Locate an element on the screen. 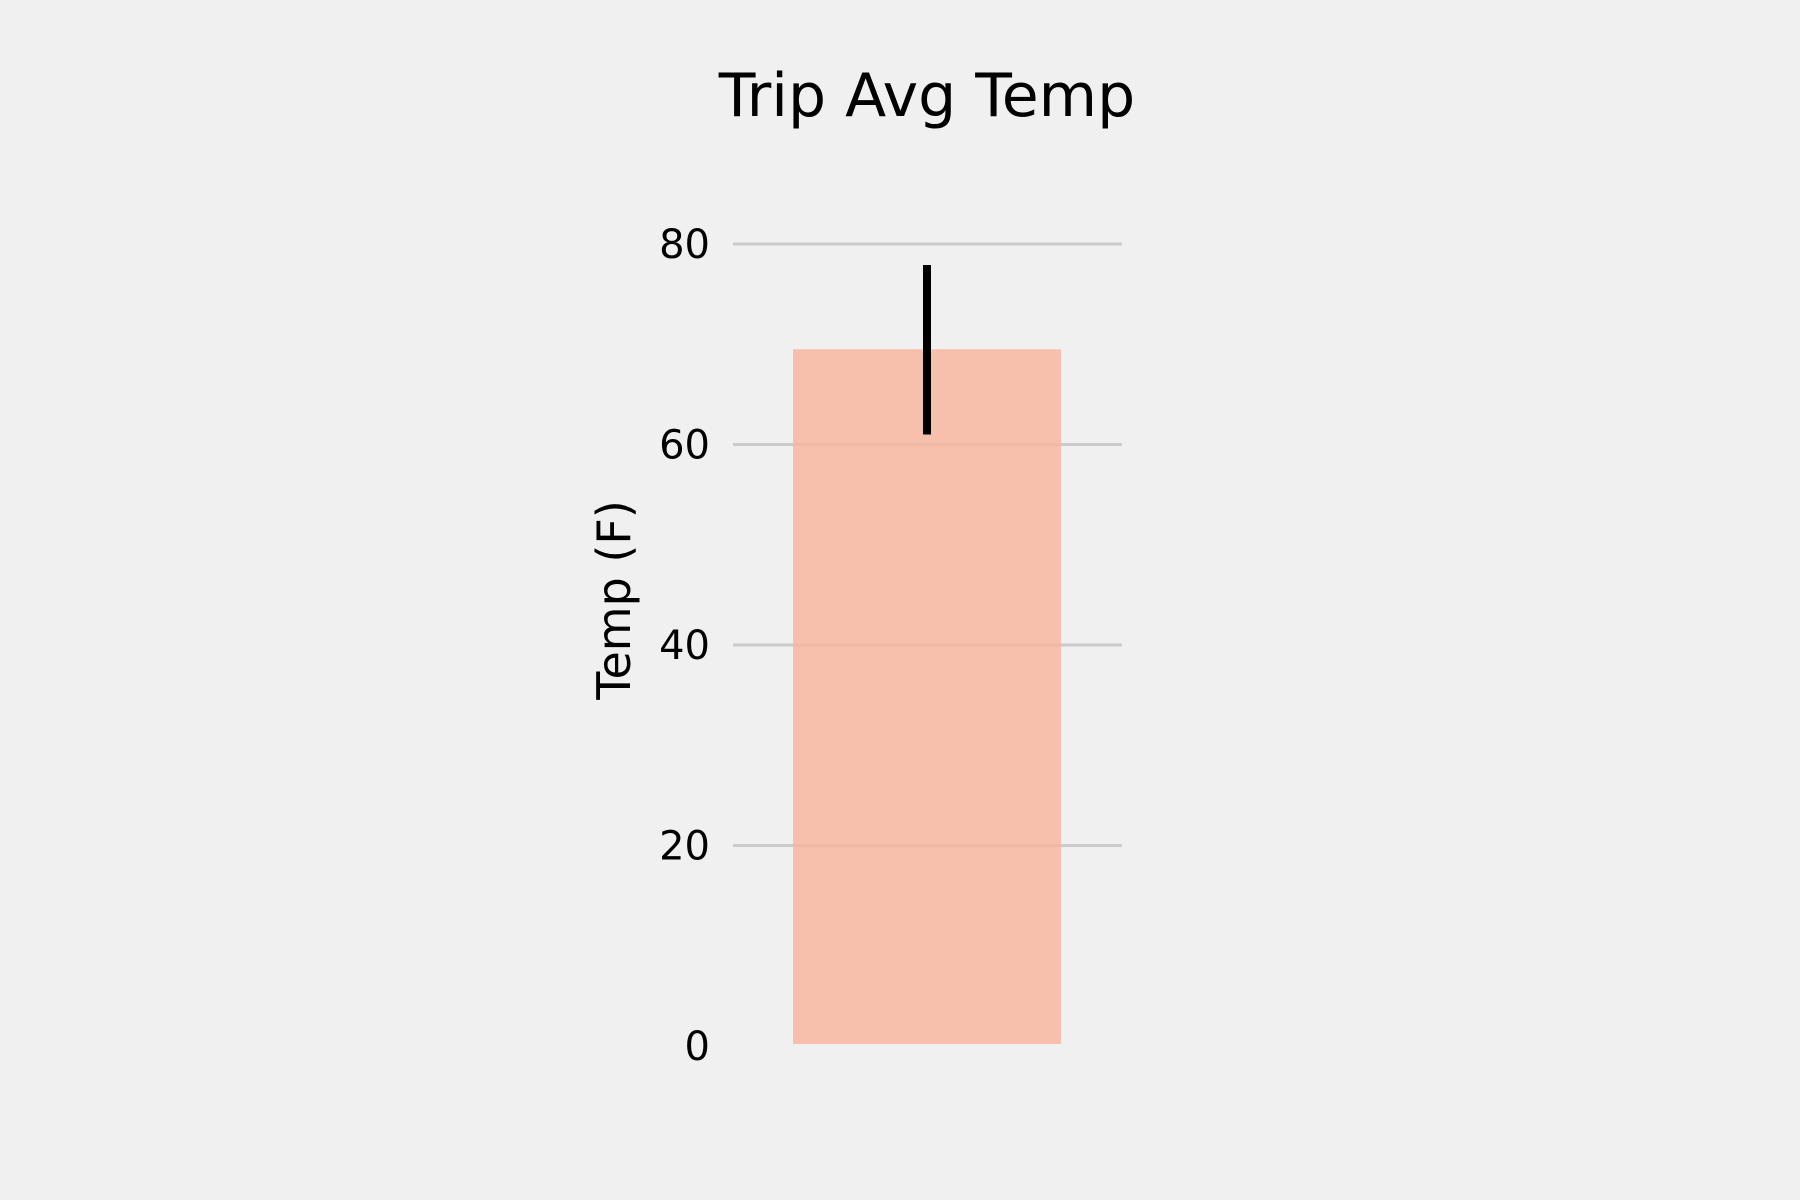 The height and width of the screenshot is (1200, 1800). y-tick-label-40: 40 is located at coordinates (684, 646).